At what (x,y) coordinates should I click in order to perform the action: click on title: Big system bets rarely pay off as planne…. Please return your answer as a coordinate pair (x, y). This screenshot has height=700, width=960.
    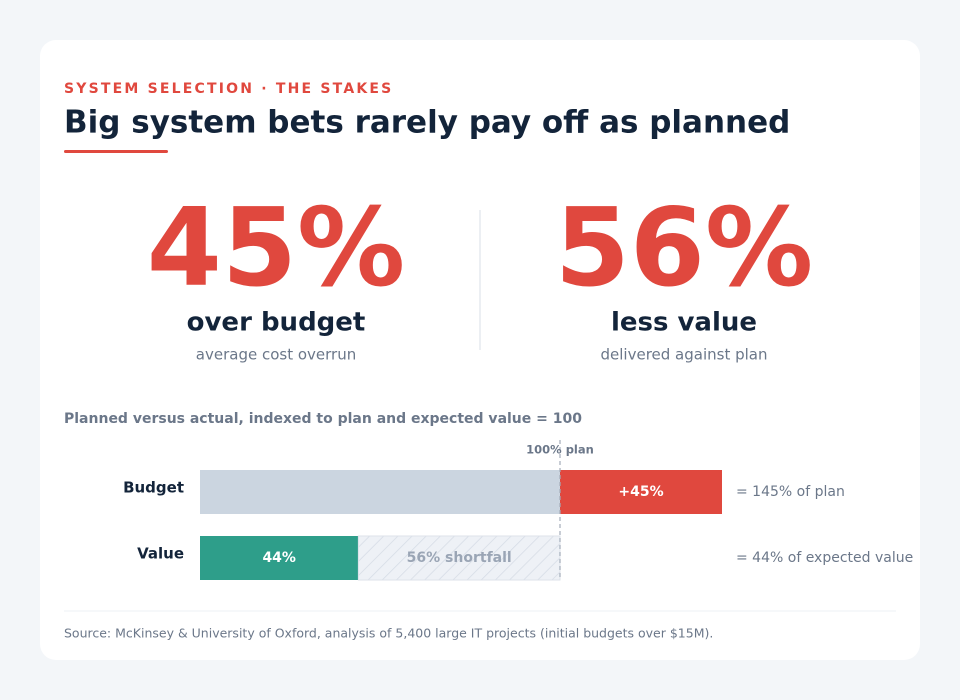
    Looking at the image, I should click on (427, 123).